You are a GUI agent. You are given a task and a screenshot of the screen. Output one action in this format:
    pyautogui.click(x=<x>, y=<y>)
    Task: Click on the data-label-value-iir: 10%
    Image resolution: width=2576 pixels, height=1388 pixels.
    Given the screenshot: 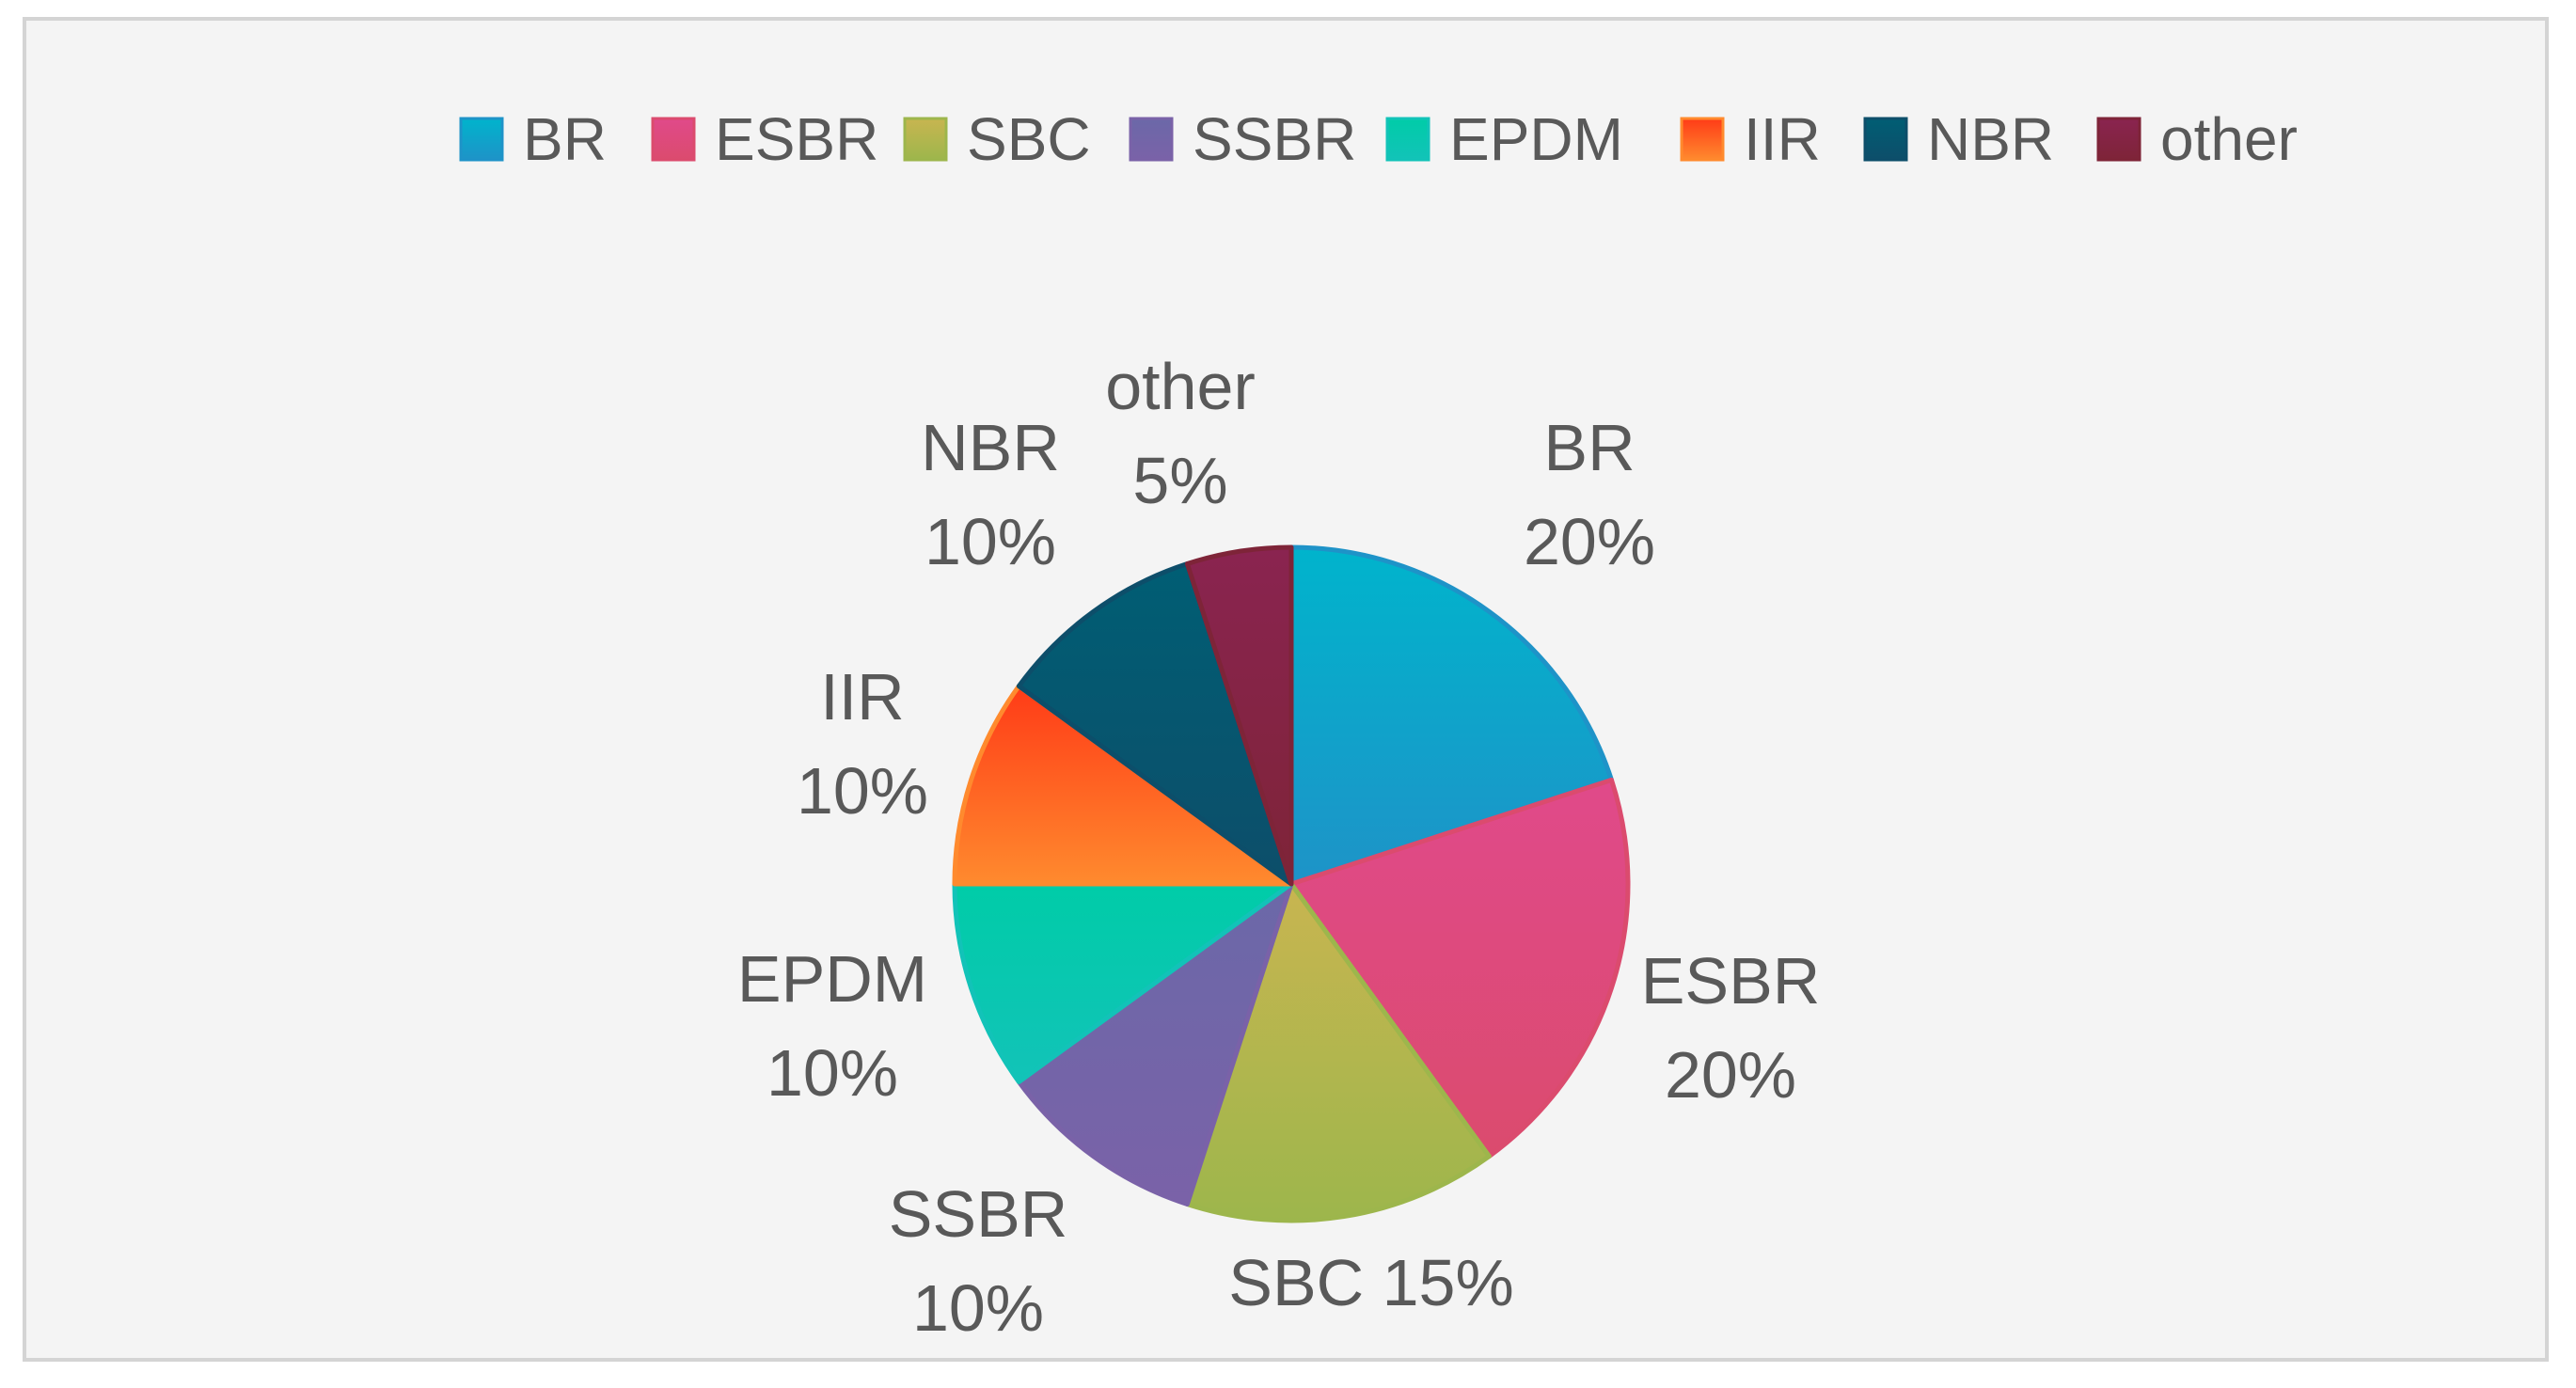 What is the action you would take?
    pyautogui.click(x=862, y=791)
    